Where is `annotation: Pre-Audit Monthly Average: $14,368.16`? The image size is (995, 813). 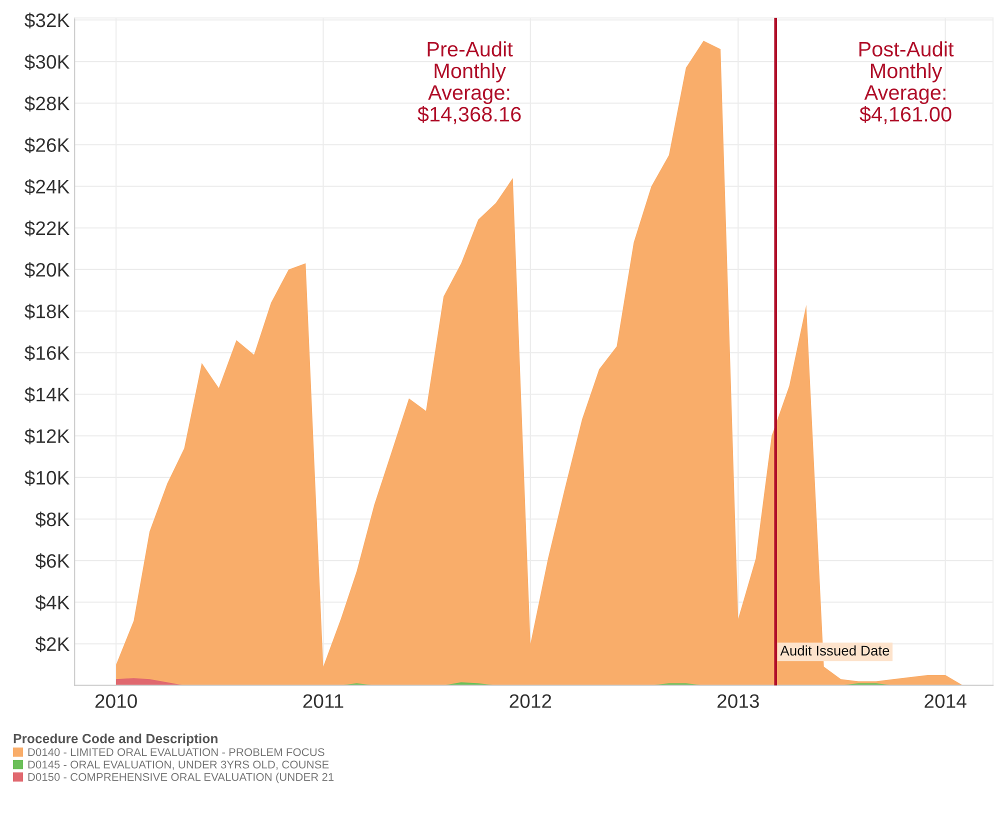
annotation: Pre-Audit Monthly Average: $14,368.16 is located at coordinates (469, 82).